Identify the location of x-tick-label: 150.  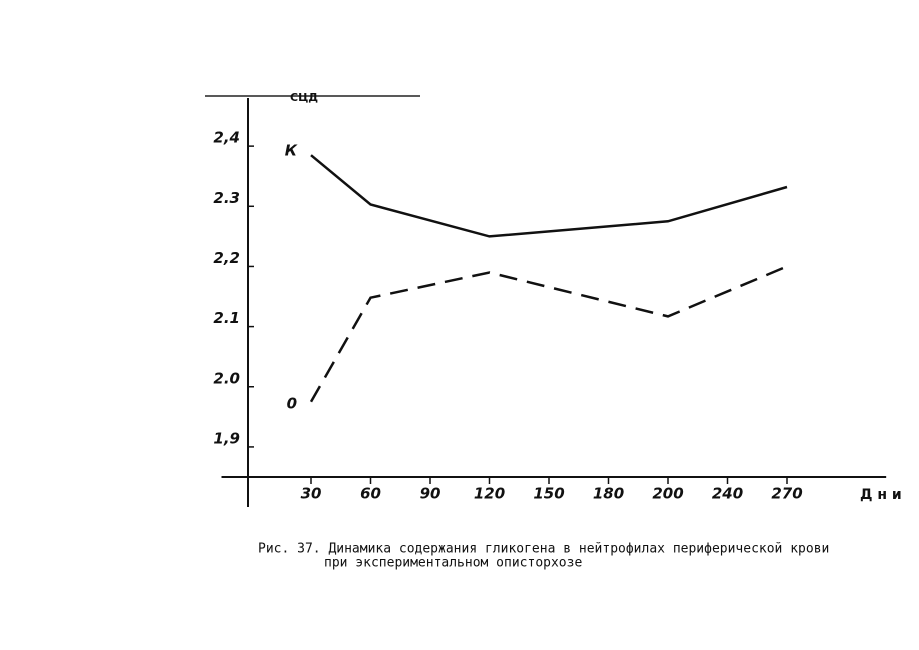
(548, 494).